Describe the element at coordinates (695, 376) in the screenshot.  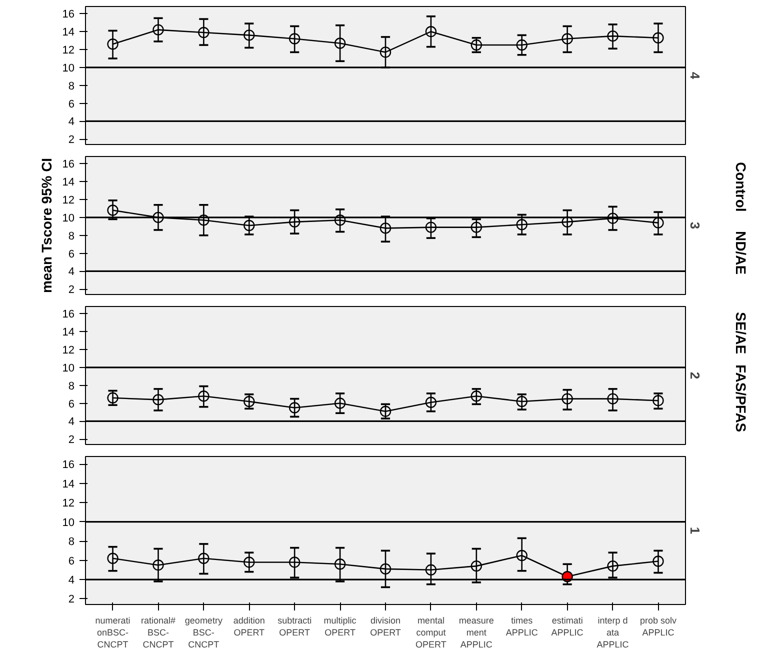
I see `text: 2` at that location.